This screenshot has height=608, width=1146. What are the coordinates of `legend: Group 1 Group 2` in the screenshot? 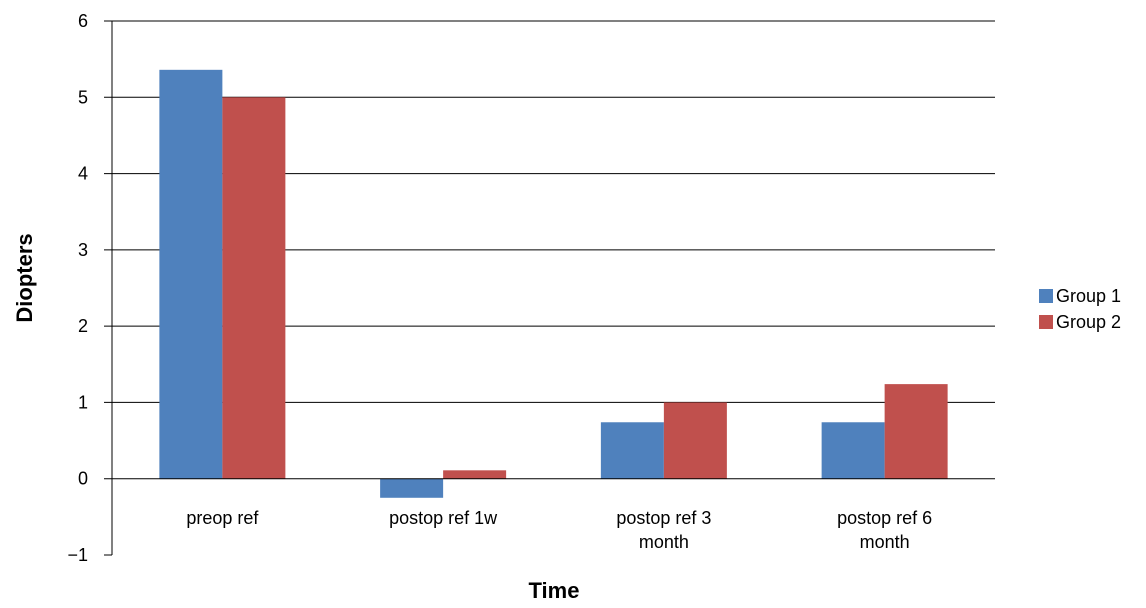 It's located at (1080, 309).